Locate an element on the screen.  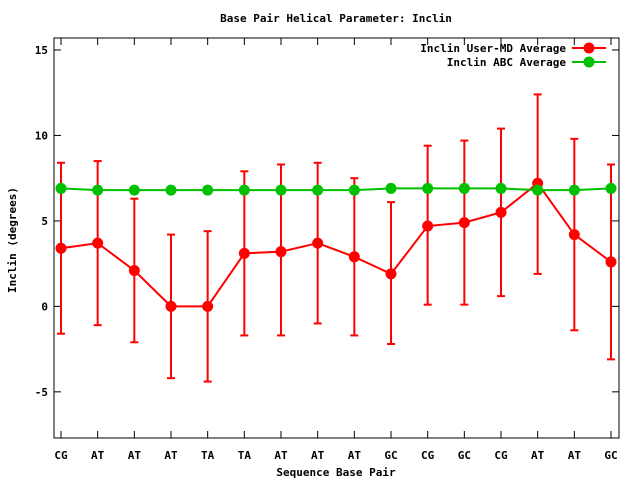
x-axis-label: Sequence Base Pair is located at coordinates (336, 472).